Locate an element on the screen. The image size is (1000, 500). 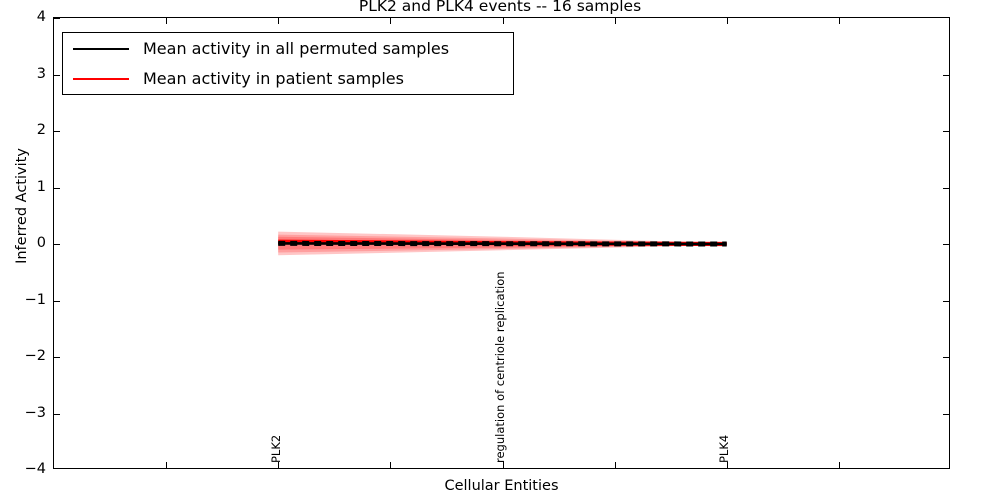
y-tick-label: 2 is located at coordinates (41, 130).